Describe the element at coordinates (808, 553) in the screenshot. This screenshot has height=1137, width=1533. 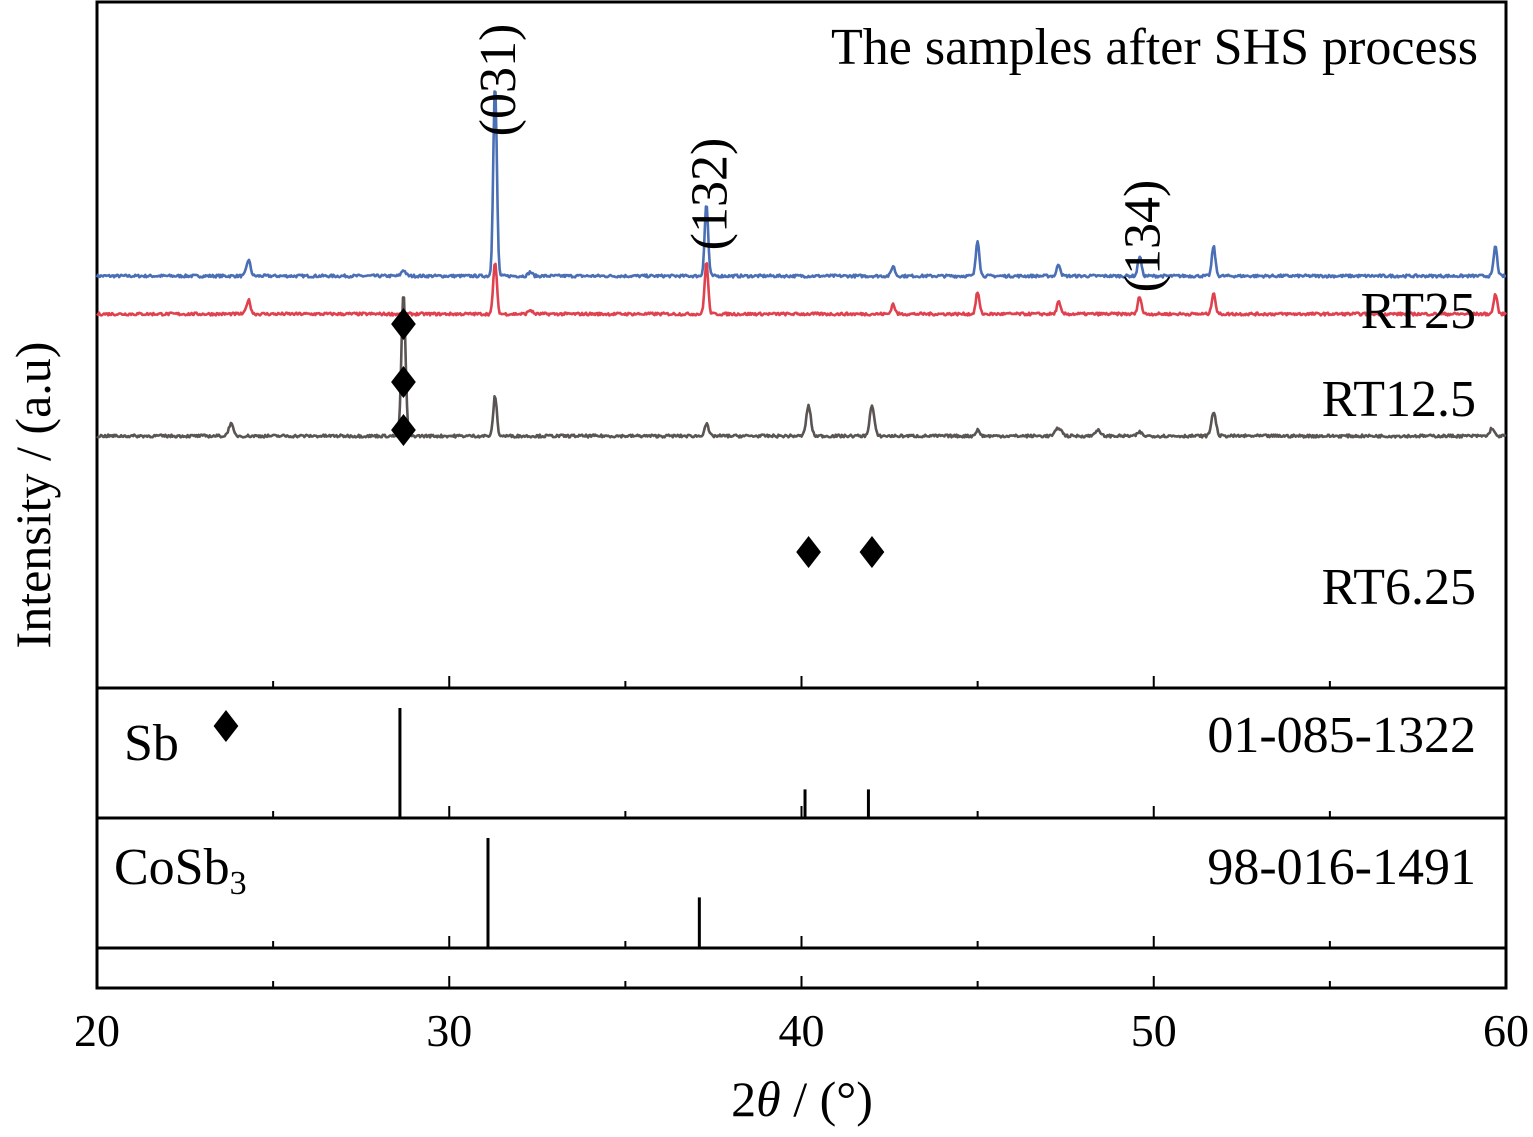
I see `sb-marker-3: ♦` at that location.